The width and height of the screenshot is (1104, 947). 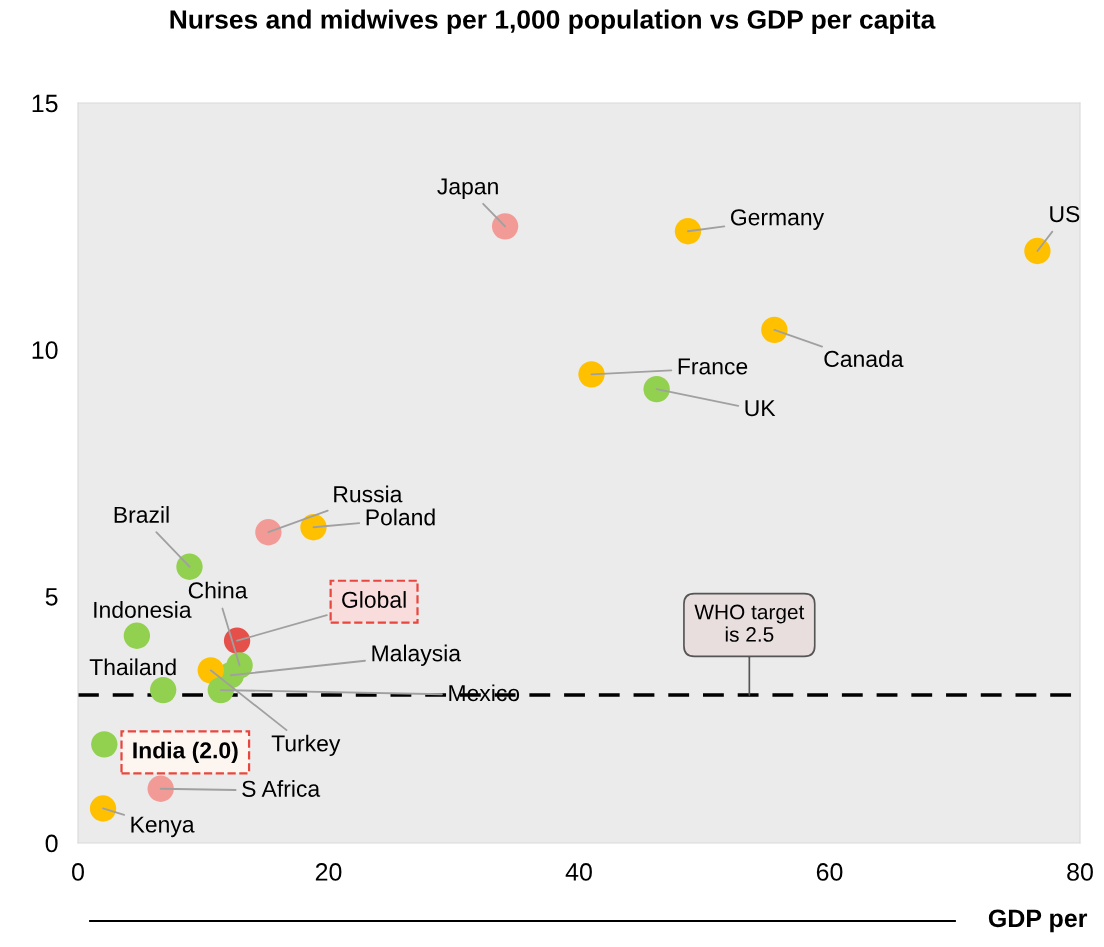 What do you see at coordinates (713, 366) in the screenshot?
I see `annotation: France` at bounding box center [713, 366].